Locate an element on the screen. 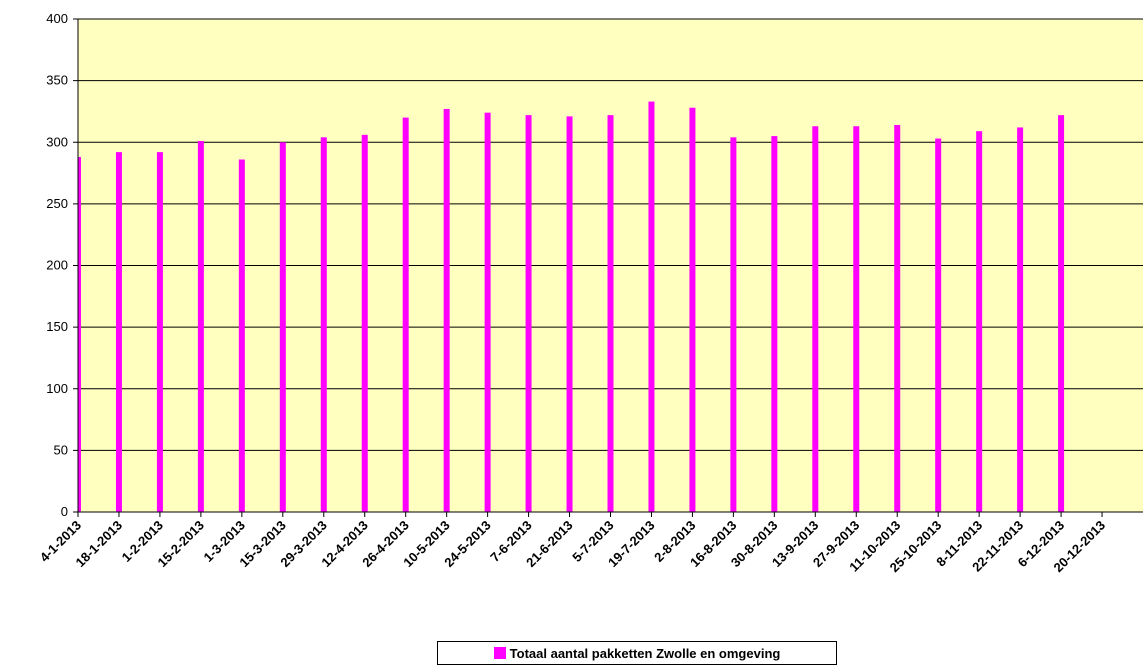 Image resolution: width=1145 pixels, height=665 pixels. y-tick-label: 50 is located at coordinates (61, 449).